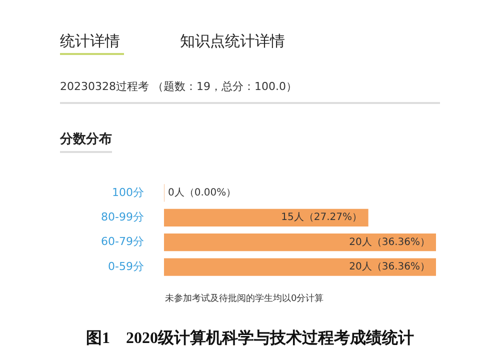  Describe the element at coordinates (232, 41) in the screenshot. I see `text: 知识点统计详情` at that location.